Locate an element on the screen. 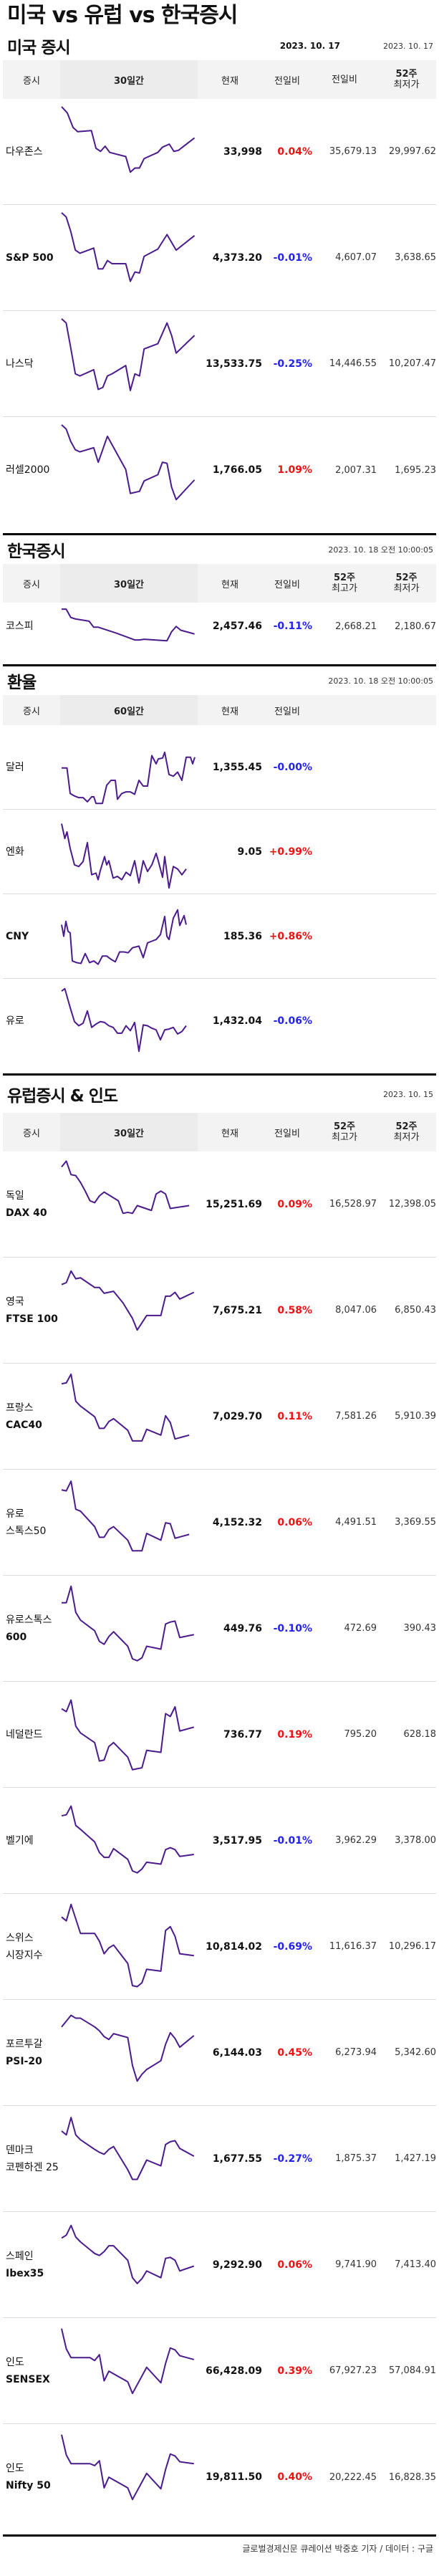  index-name-ko: 스위스 is located at coordinates (20, 1938).